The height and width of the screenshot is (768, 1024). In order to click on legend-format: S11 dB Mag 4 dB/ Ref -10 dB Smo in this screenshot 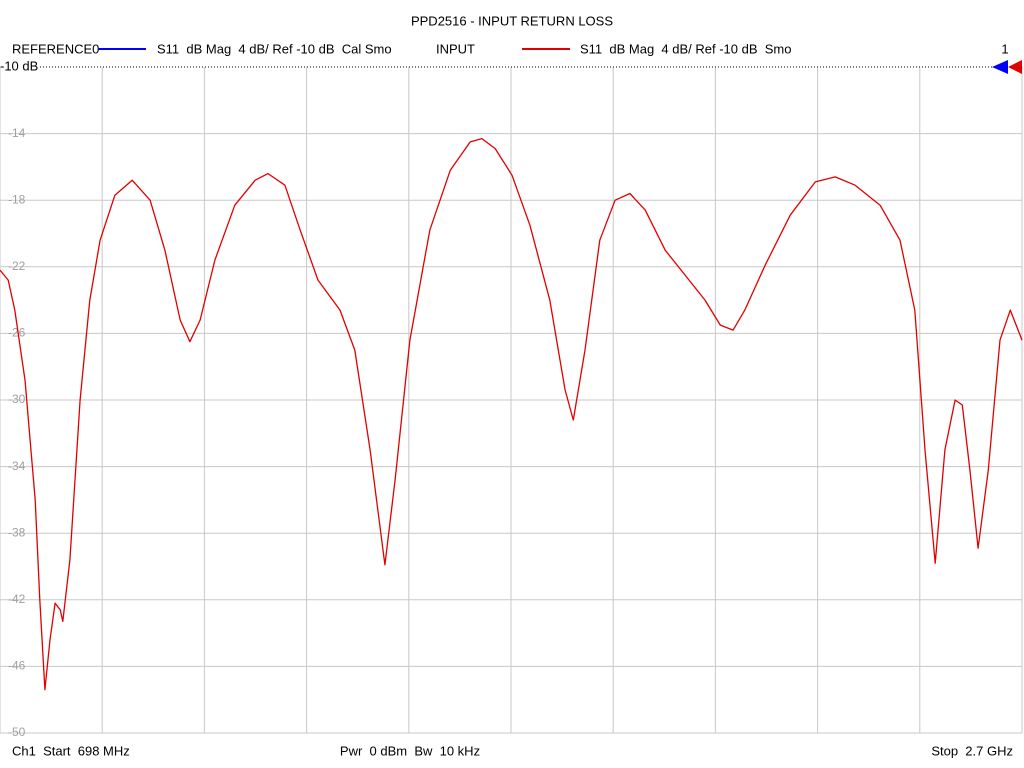, I will do `click(685, 48)`.